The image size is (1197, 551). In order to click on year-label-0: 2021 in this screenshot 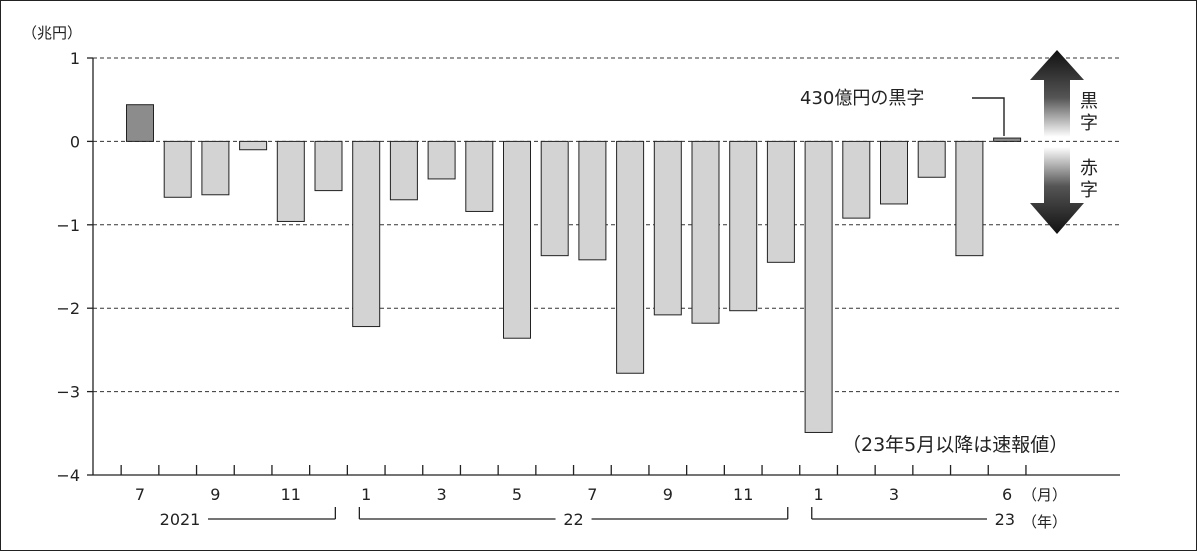, I will do `click(180, 519)`.